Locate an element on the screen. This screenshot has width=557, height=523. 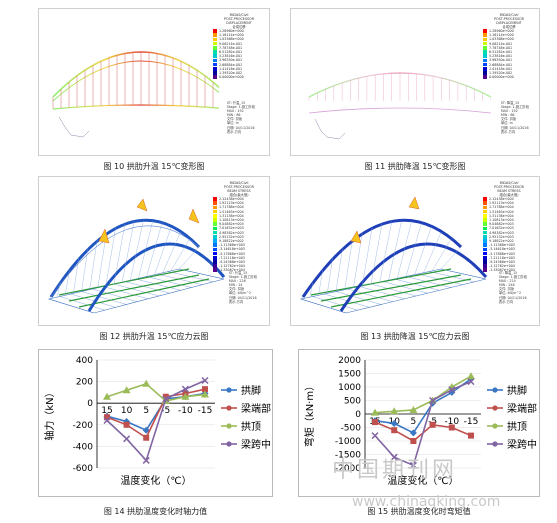
info-line: MAX : 192 is located at coordinates (235, 111).